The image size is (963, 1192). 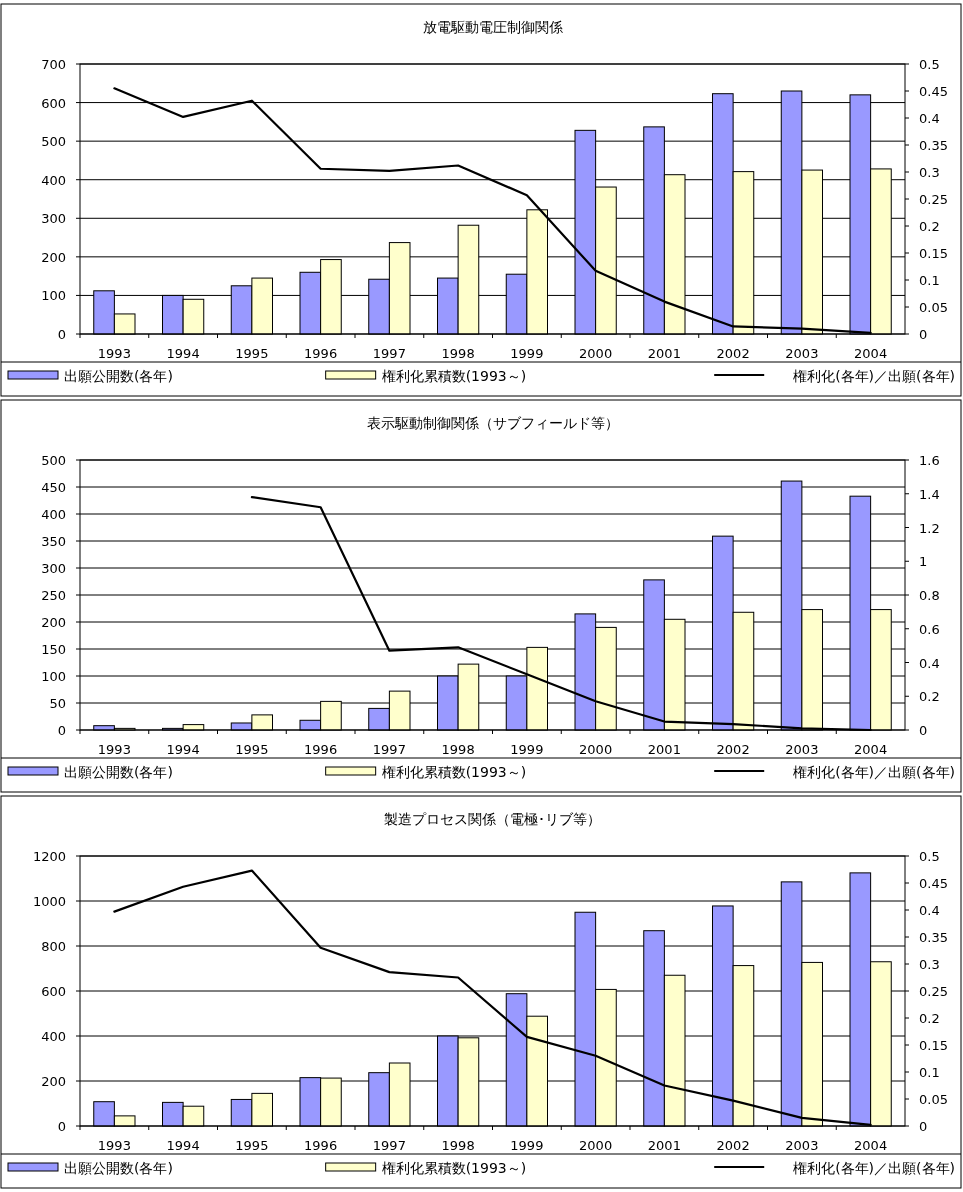 I want to click on y2-tick-label: 1.2, so click(x=929, y=528).